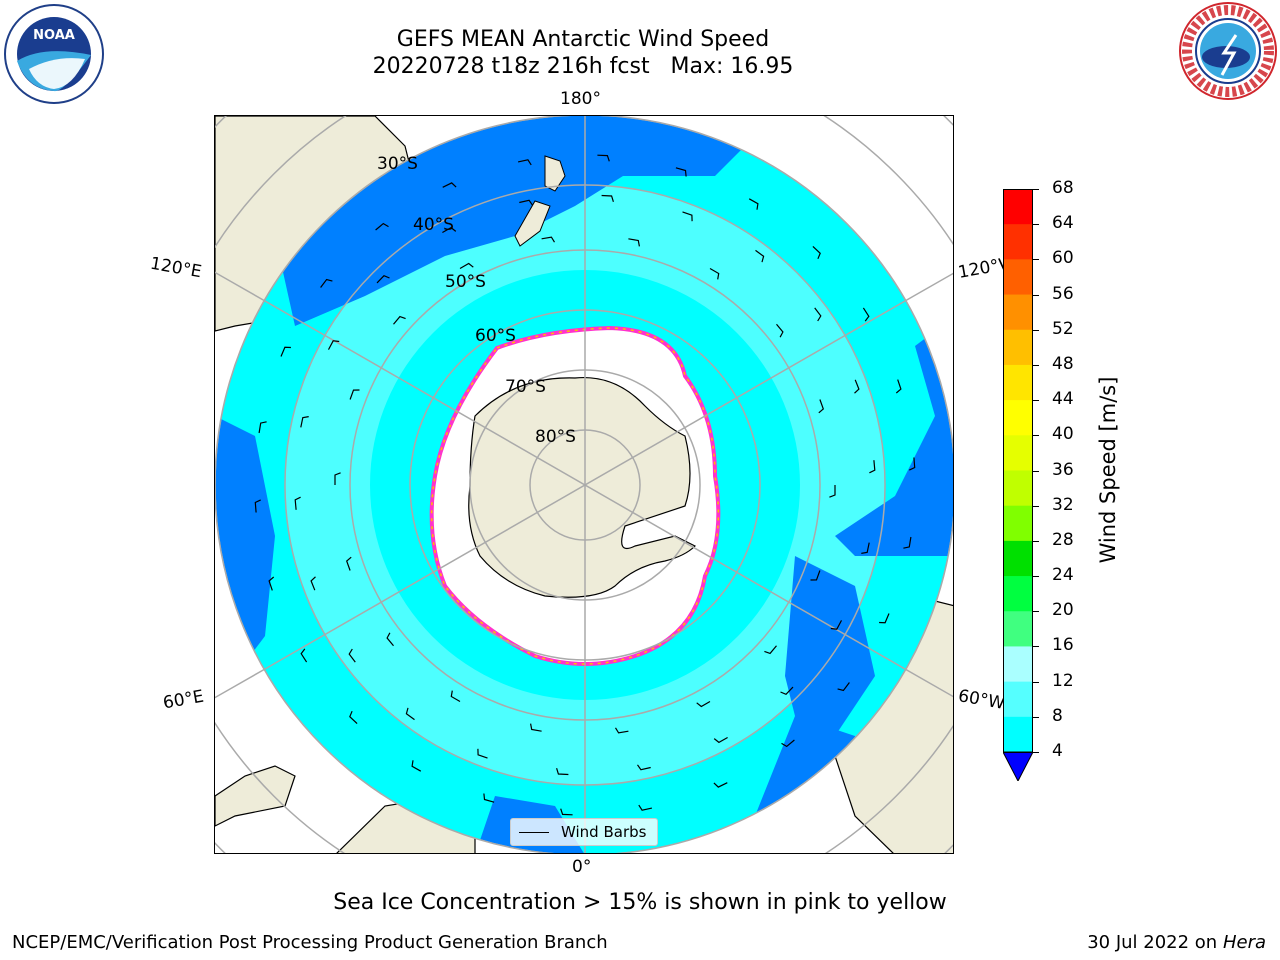 This screenshot has height=960, width=1280. Describe the element at coordinates (1063, 645) in the screenshot. I see `colorbar-tick-label: 16` at that location.